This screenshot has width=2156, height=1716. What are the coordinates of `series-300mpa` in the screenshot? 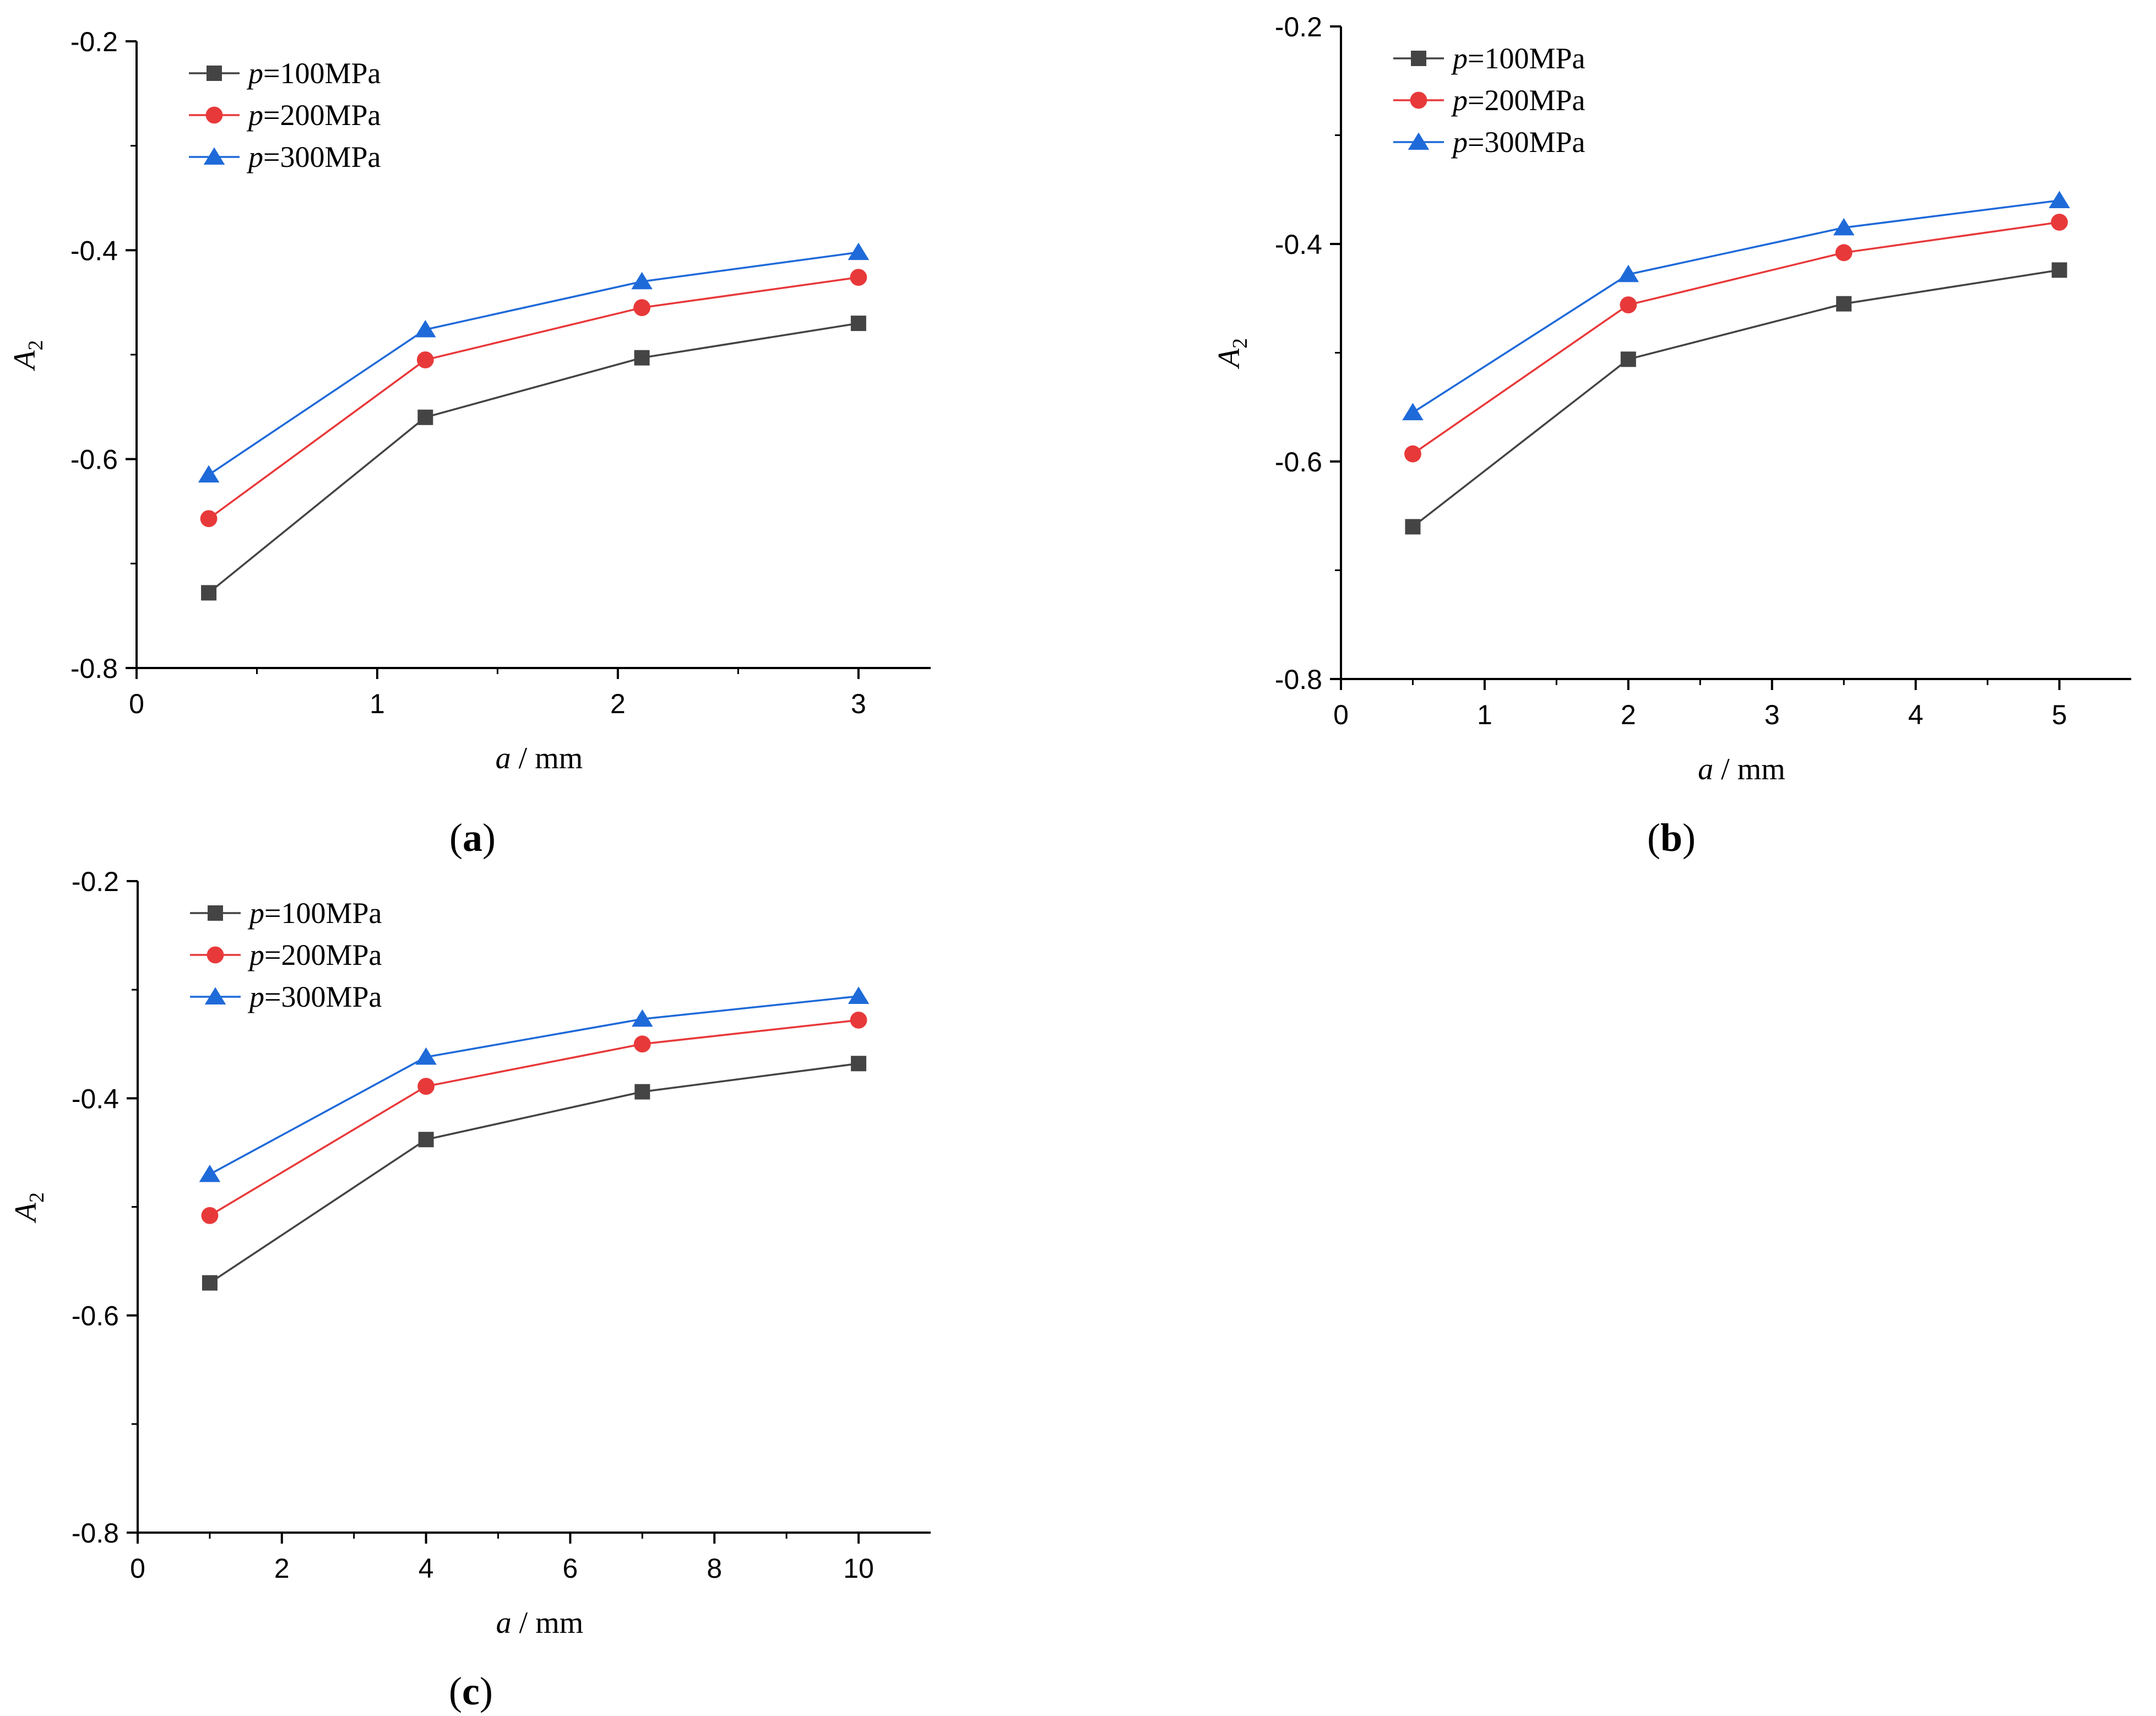 It's located at (534, 1084).